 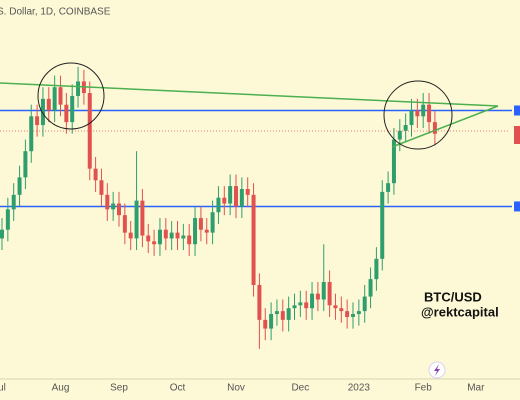 What do you see at coordinates (517, 135) in the screenshot?
I see `price-tag` at bounding box center [517, 135].